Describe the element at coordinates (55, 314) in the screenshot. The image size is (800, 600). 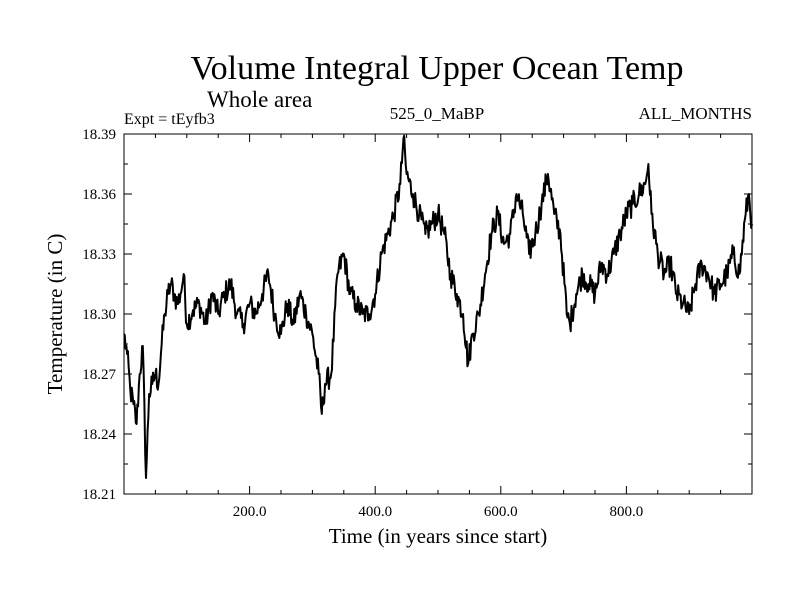
I see `y-axis-label: Temperature (in C)` at that location.